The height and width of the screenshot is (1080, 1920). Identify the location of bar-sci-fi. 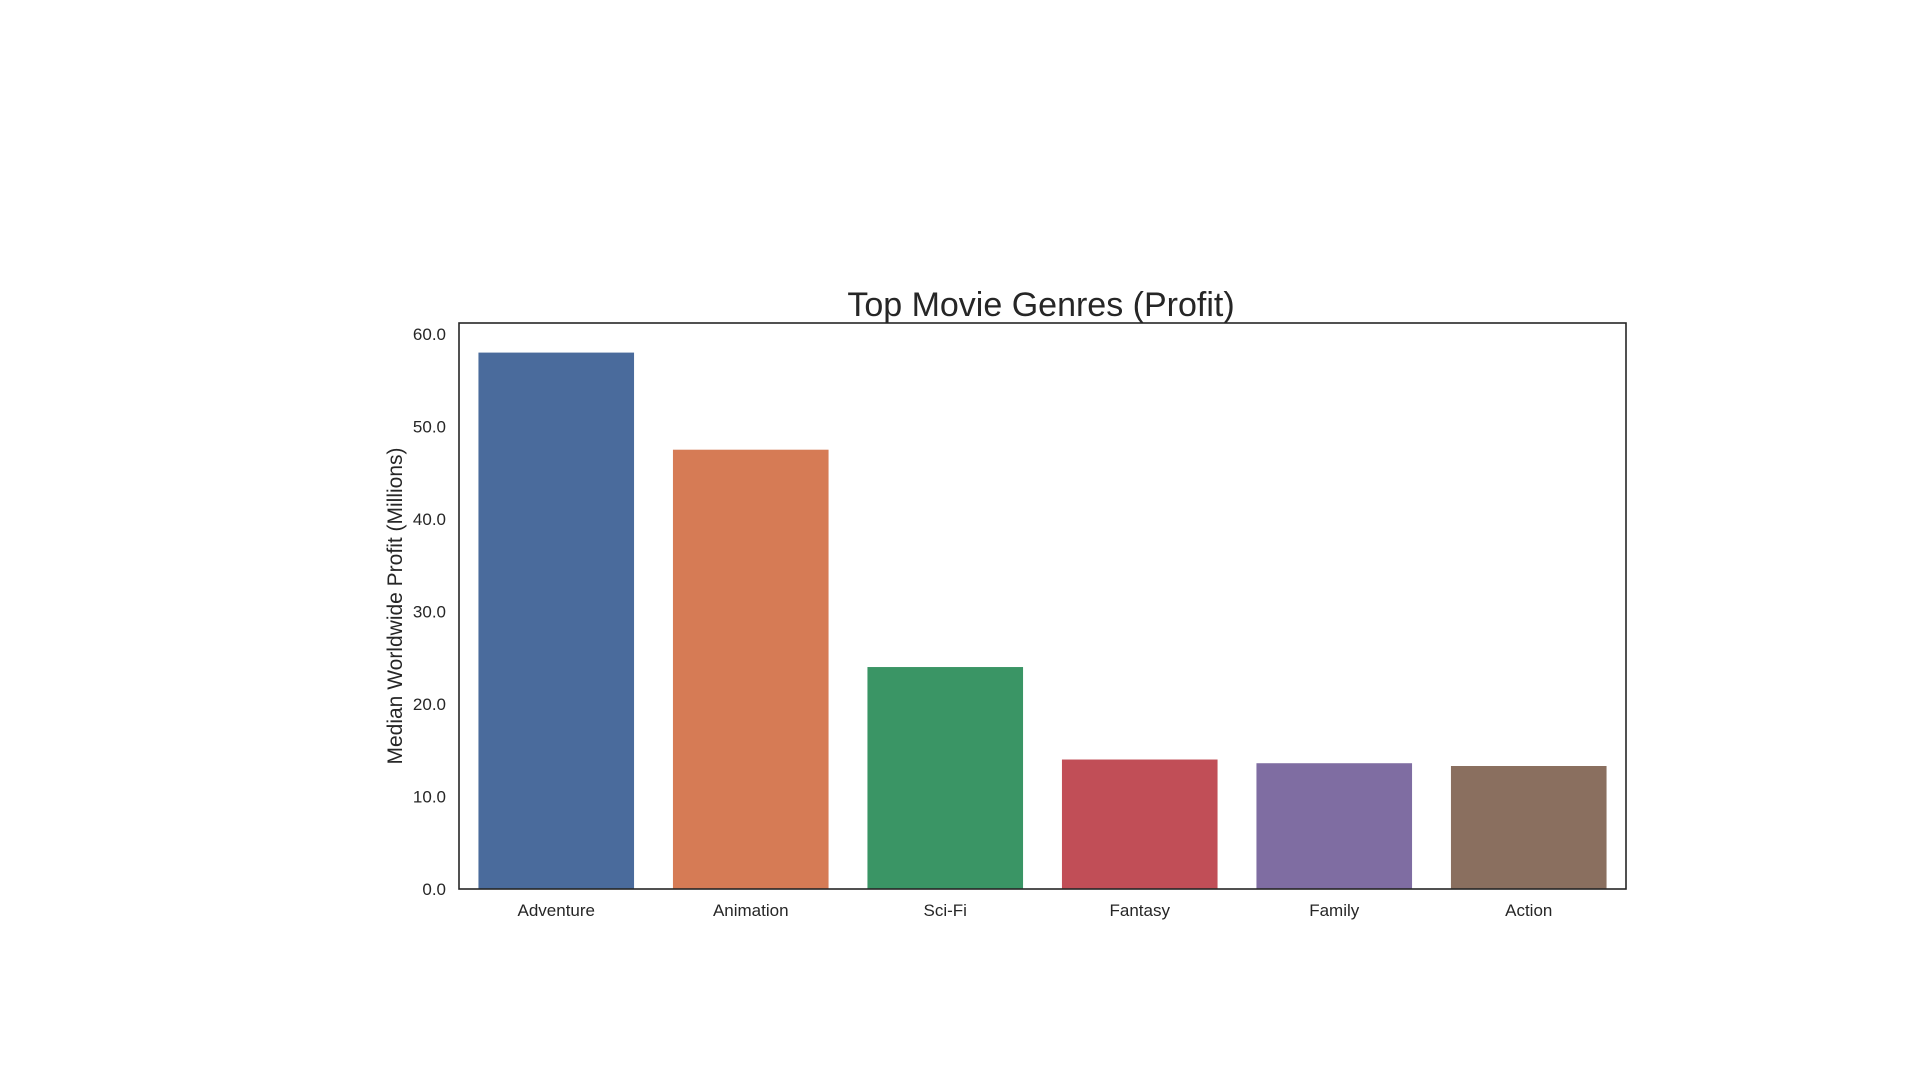
(945, 778).